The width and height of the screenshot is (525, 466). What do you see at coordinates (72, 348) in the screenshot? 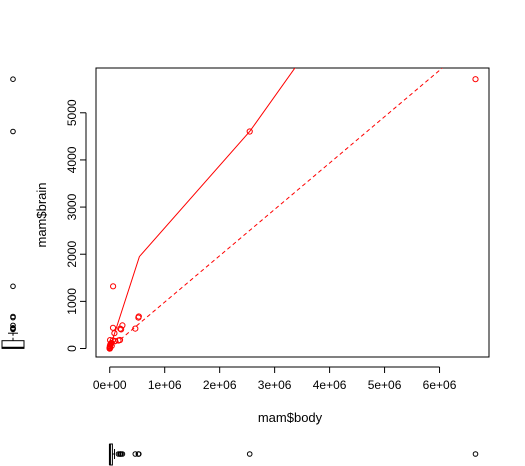
I see `y-tick-label: 0` at bounding box center [72, 348].